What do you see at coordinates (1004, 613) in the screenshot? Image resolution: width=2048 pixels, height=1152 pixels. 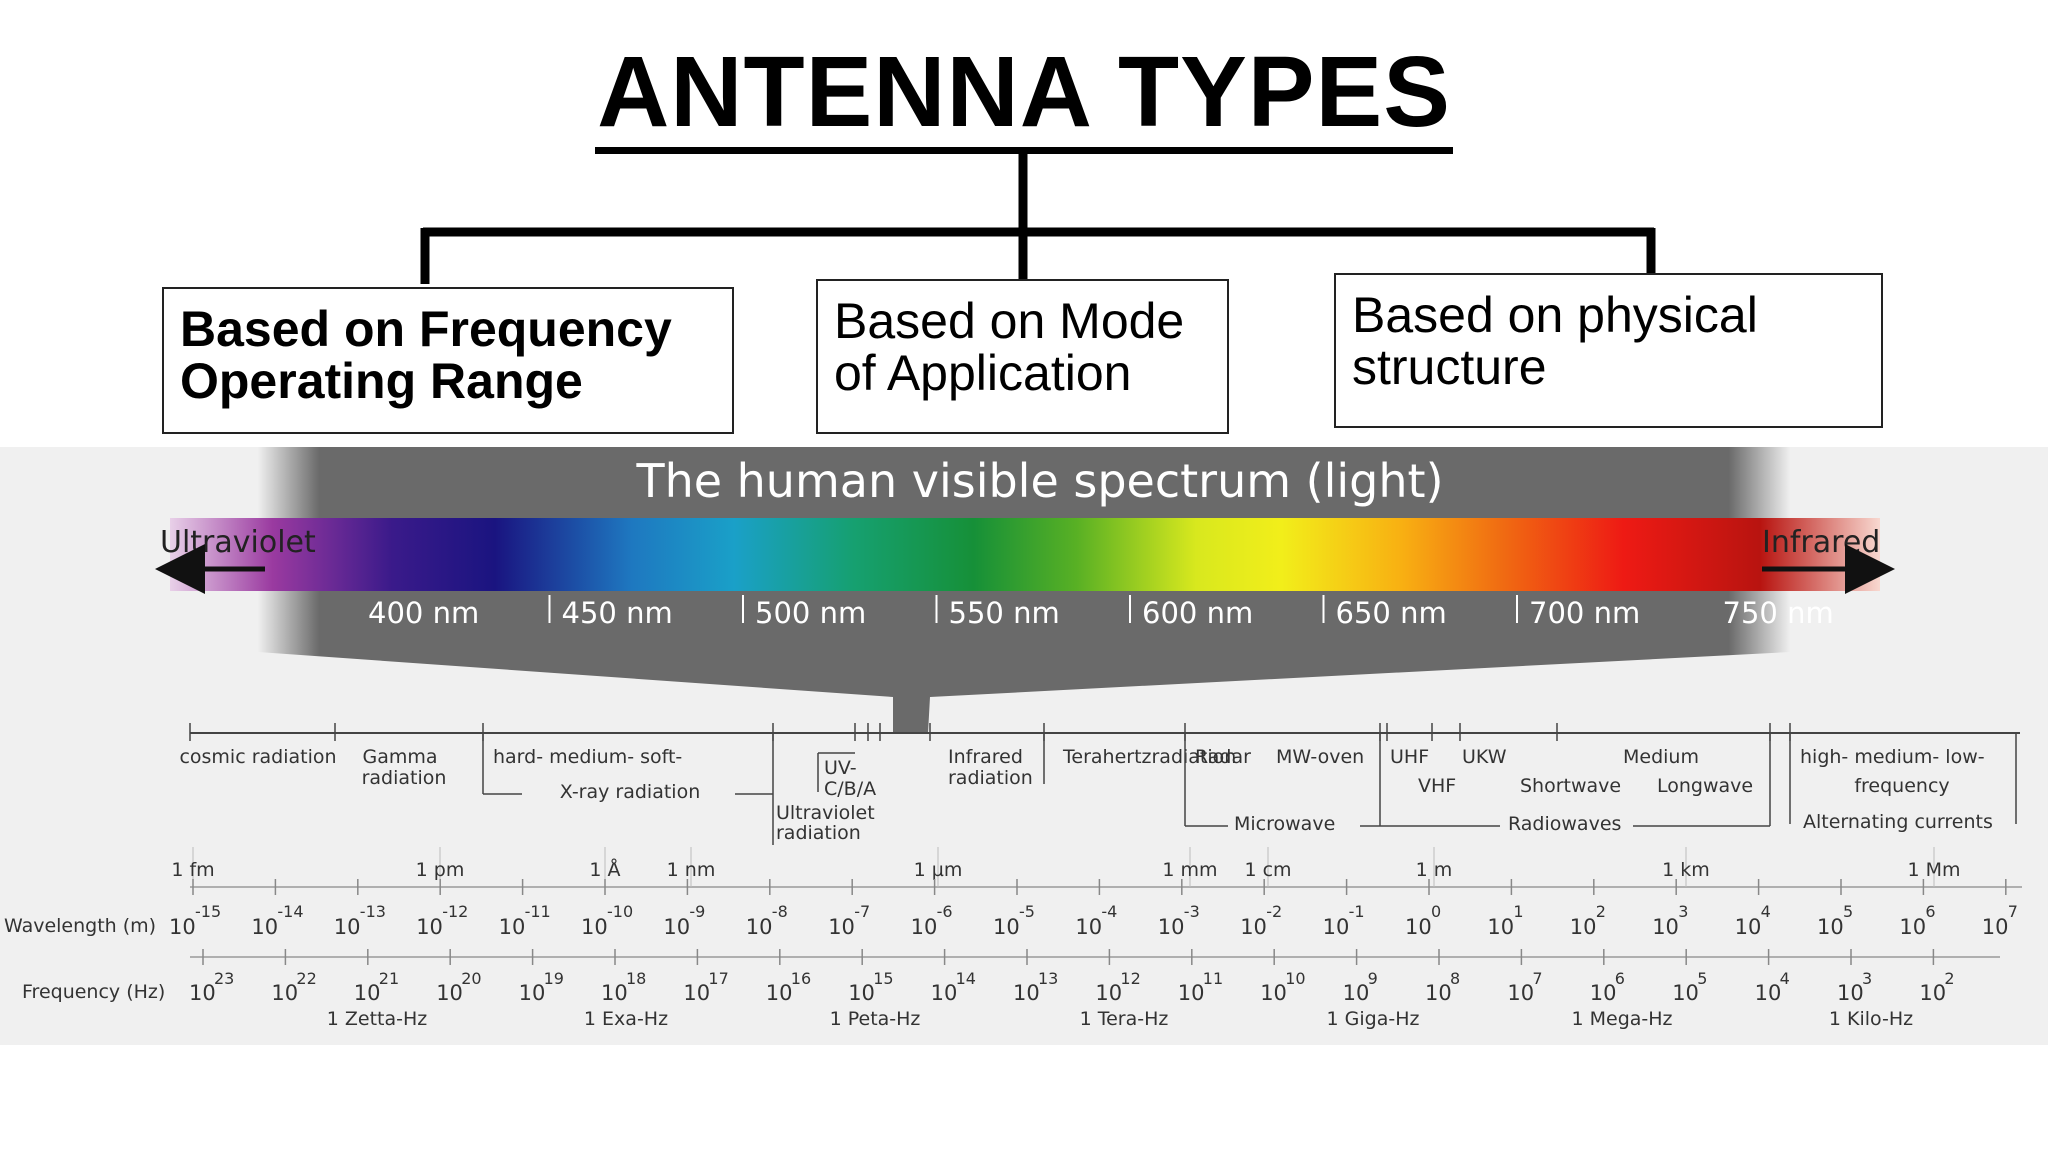 I see `nm-tick-label: 550 nm` at bounding box center [1004, 613].